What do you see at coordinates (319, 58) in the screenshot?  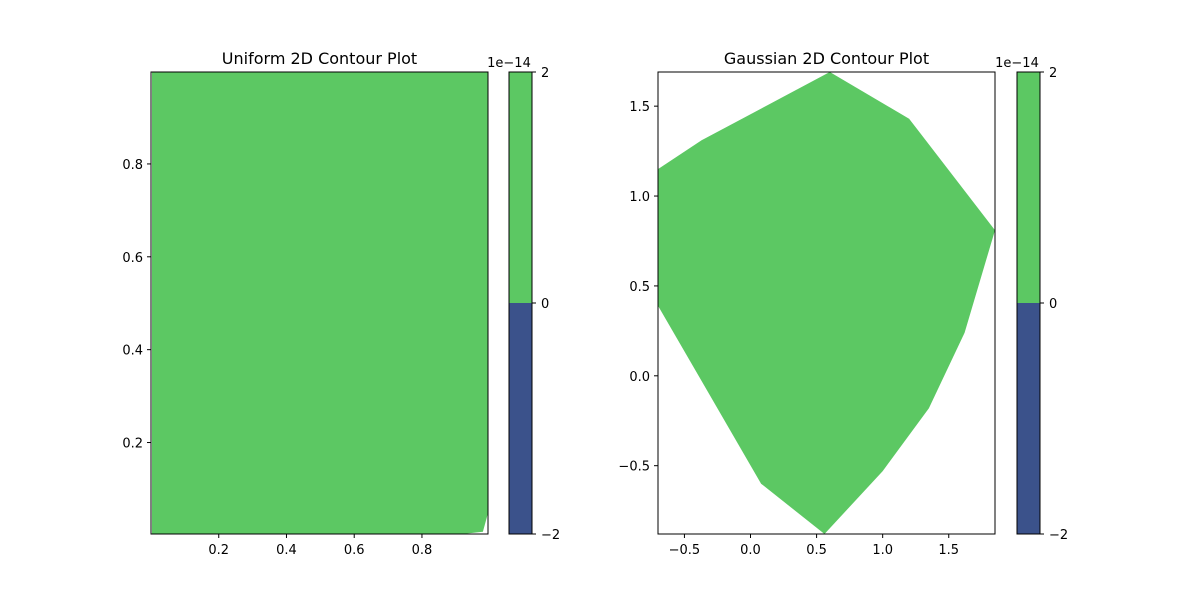 I see `chart-title: Uniform 2D Contour Plot` at bounding box center [319, 58].